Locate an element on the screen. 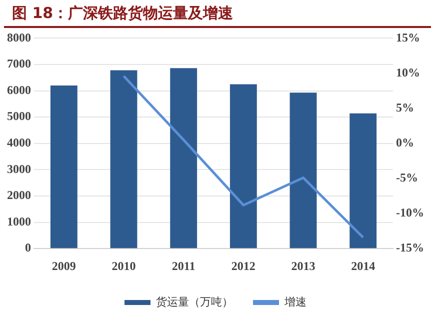 Image resolution: width=435 pixels, height=321 pixels. y-tick-label: 7000 is located at coordinates (19, 63).